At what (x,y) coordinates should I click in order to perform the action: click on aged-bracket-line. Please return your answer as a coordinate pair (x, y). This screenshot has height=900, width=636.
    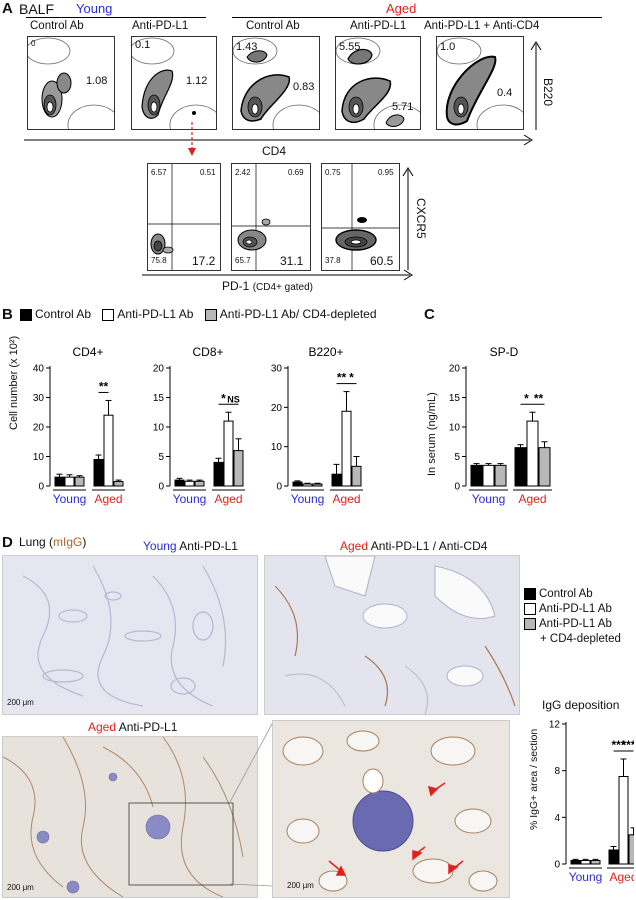
    Looking at the image, I should click on (417, 17).